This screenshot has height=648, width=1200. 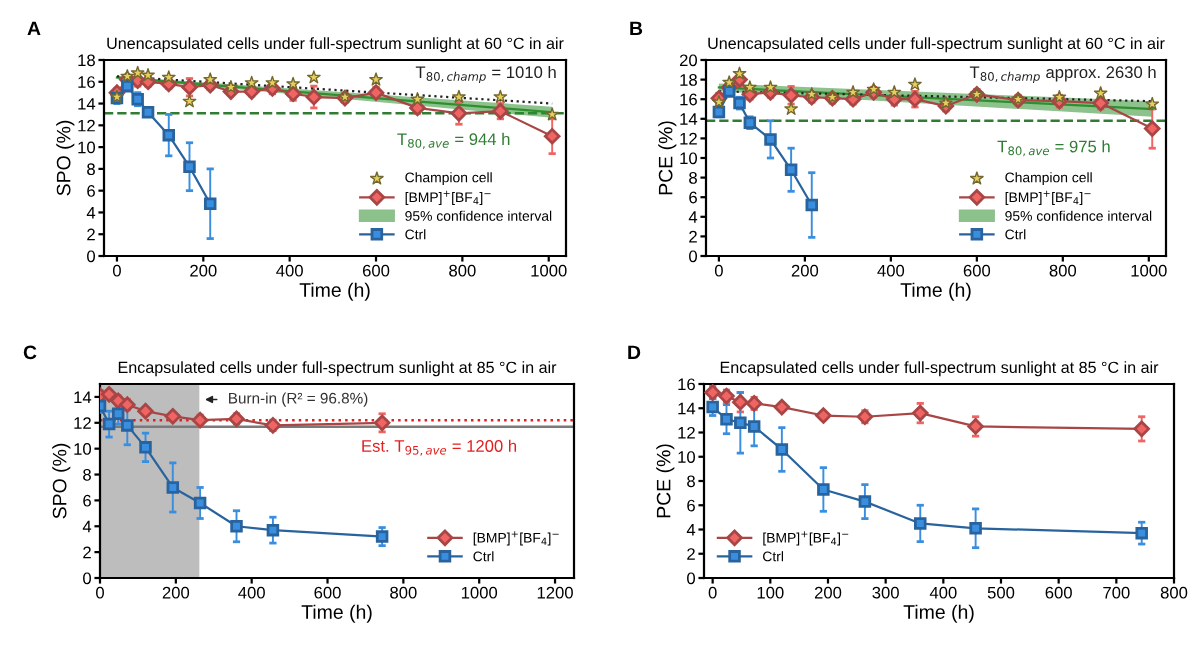 What do you see at coordinates (485, 74) in the screenshot?
I see `annotation: T$_{80,champ}$ = 1010 h` at bounding box center [485, 74].